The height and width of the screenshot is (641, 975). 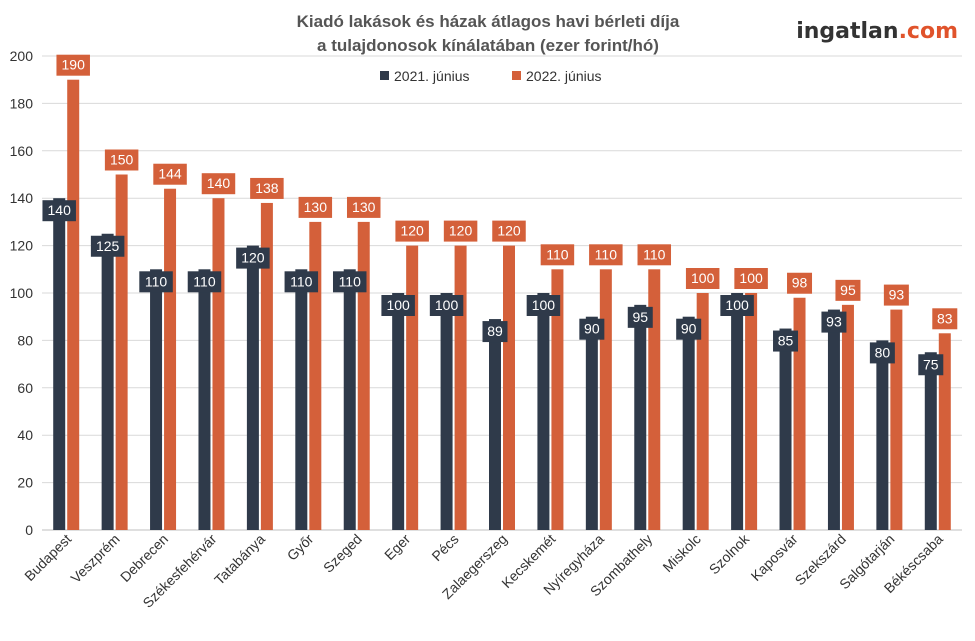 I want to click on legend: 2021. június 2022. június, so click(x=491, y=76).